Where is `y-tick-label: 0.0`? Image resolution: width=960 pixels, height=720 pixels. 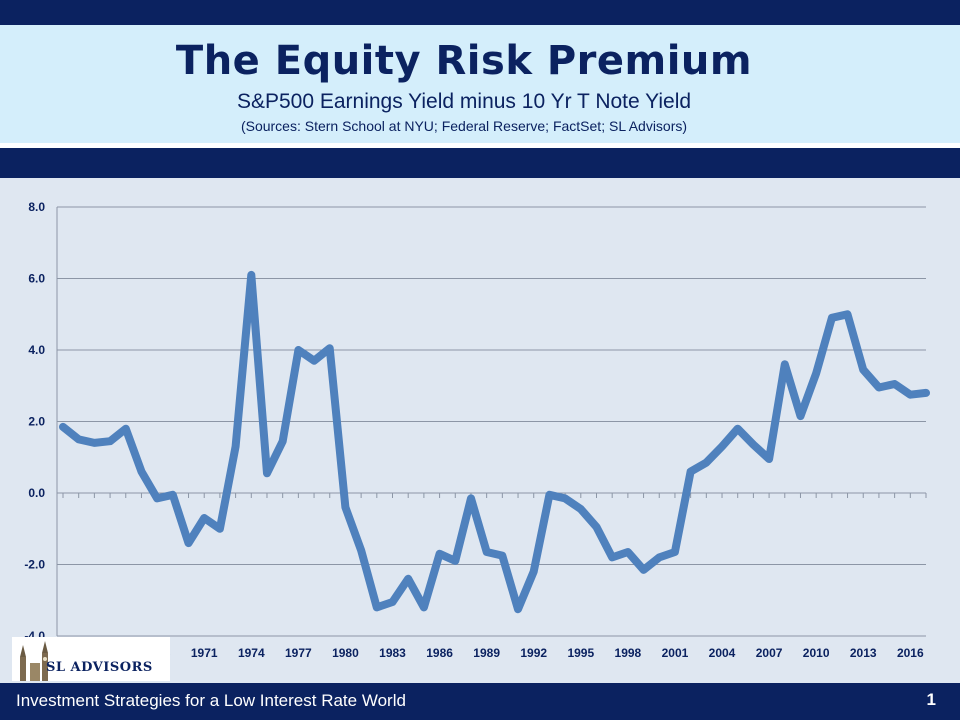
y-tick-label: 0.0 is located at coordinates (36, 493).